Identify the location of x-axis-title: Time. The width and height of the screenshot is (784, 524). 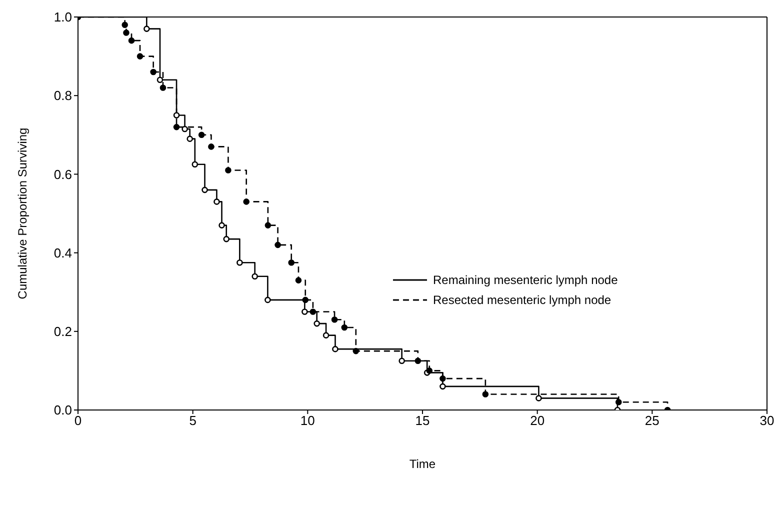
(422, 464).